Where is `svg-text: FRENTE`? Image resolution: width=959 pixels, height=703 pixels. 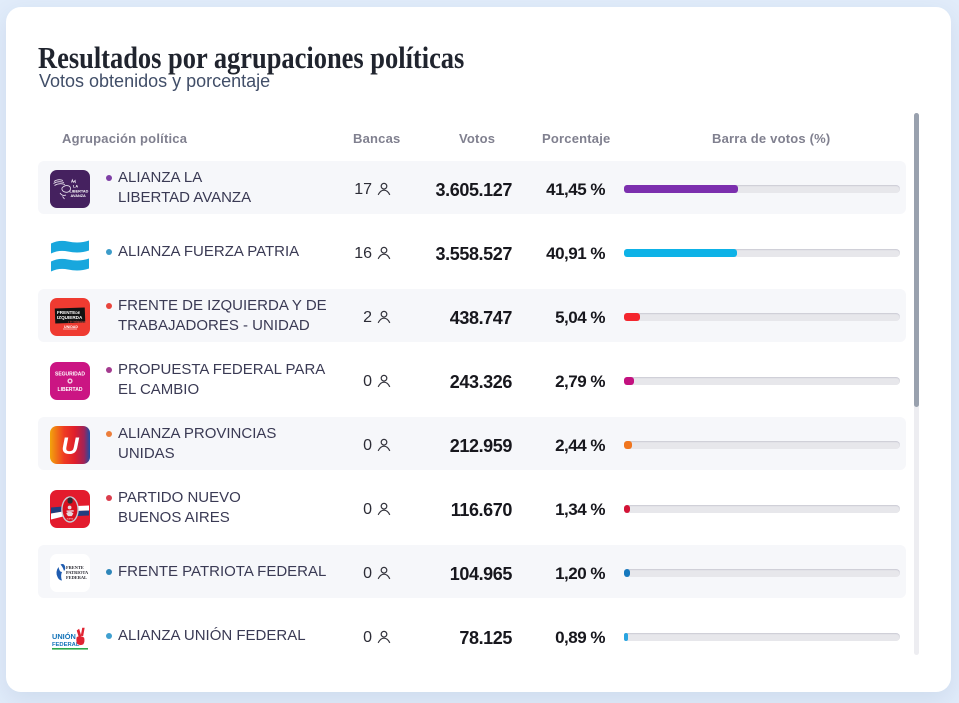 svg-text: FRENTE is located at coordinates (75, 567).